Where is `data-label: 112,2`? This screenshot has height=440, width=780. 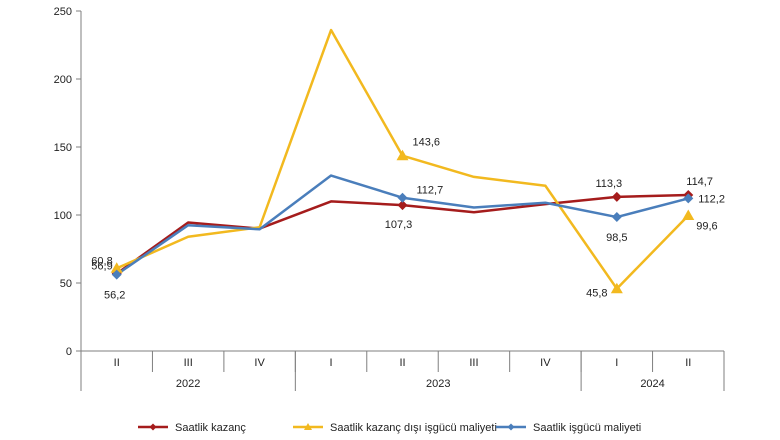
data-label: 112,2 is located at coordinates (711, 199).